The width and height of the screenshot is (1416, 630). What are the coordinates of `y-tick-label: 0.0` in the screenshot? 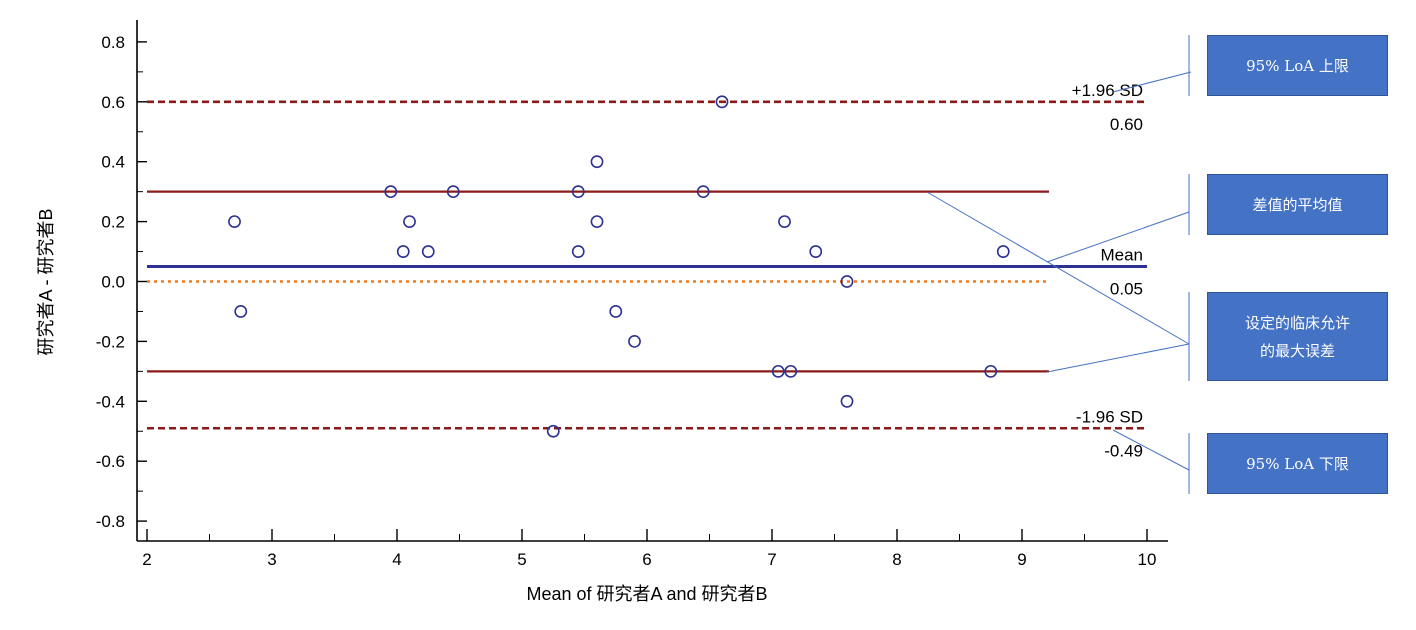 It's located at (113, 282).